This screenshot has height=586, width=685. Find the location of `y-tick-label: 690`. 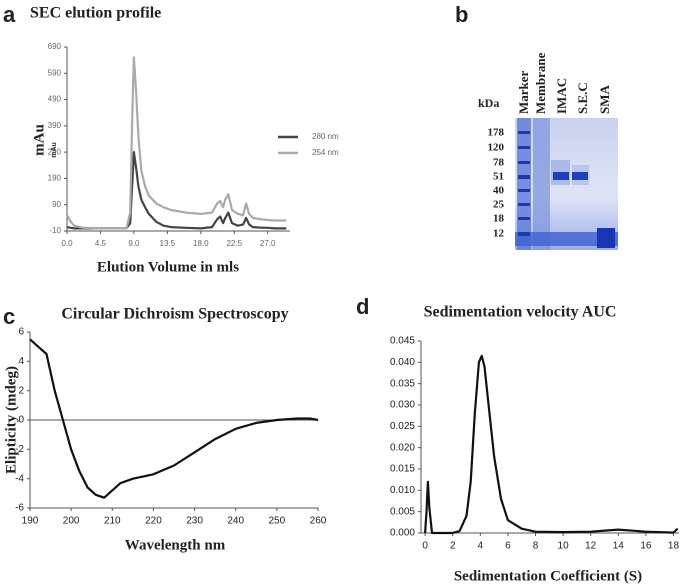

y-tick-label: 690 is located at coordinates (55, 46).